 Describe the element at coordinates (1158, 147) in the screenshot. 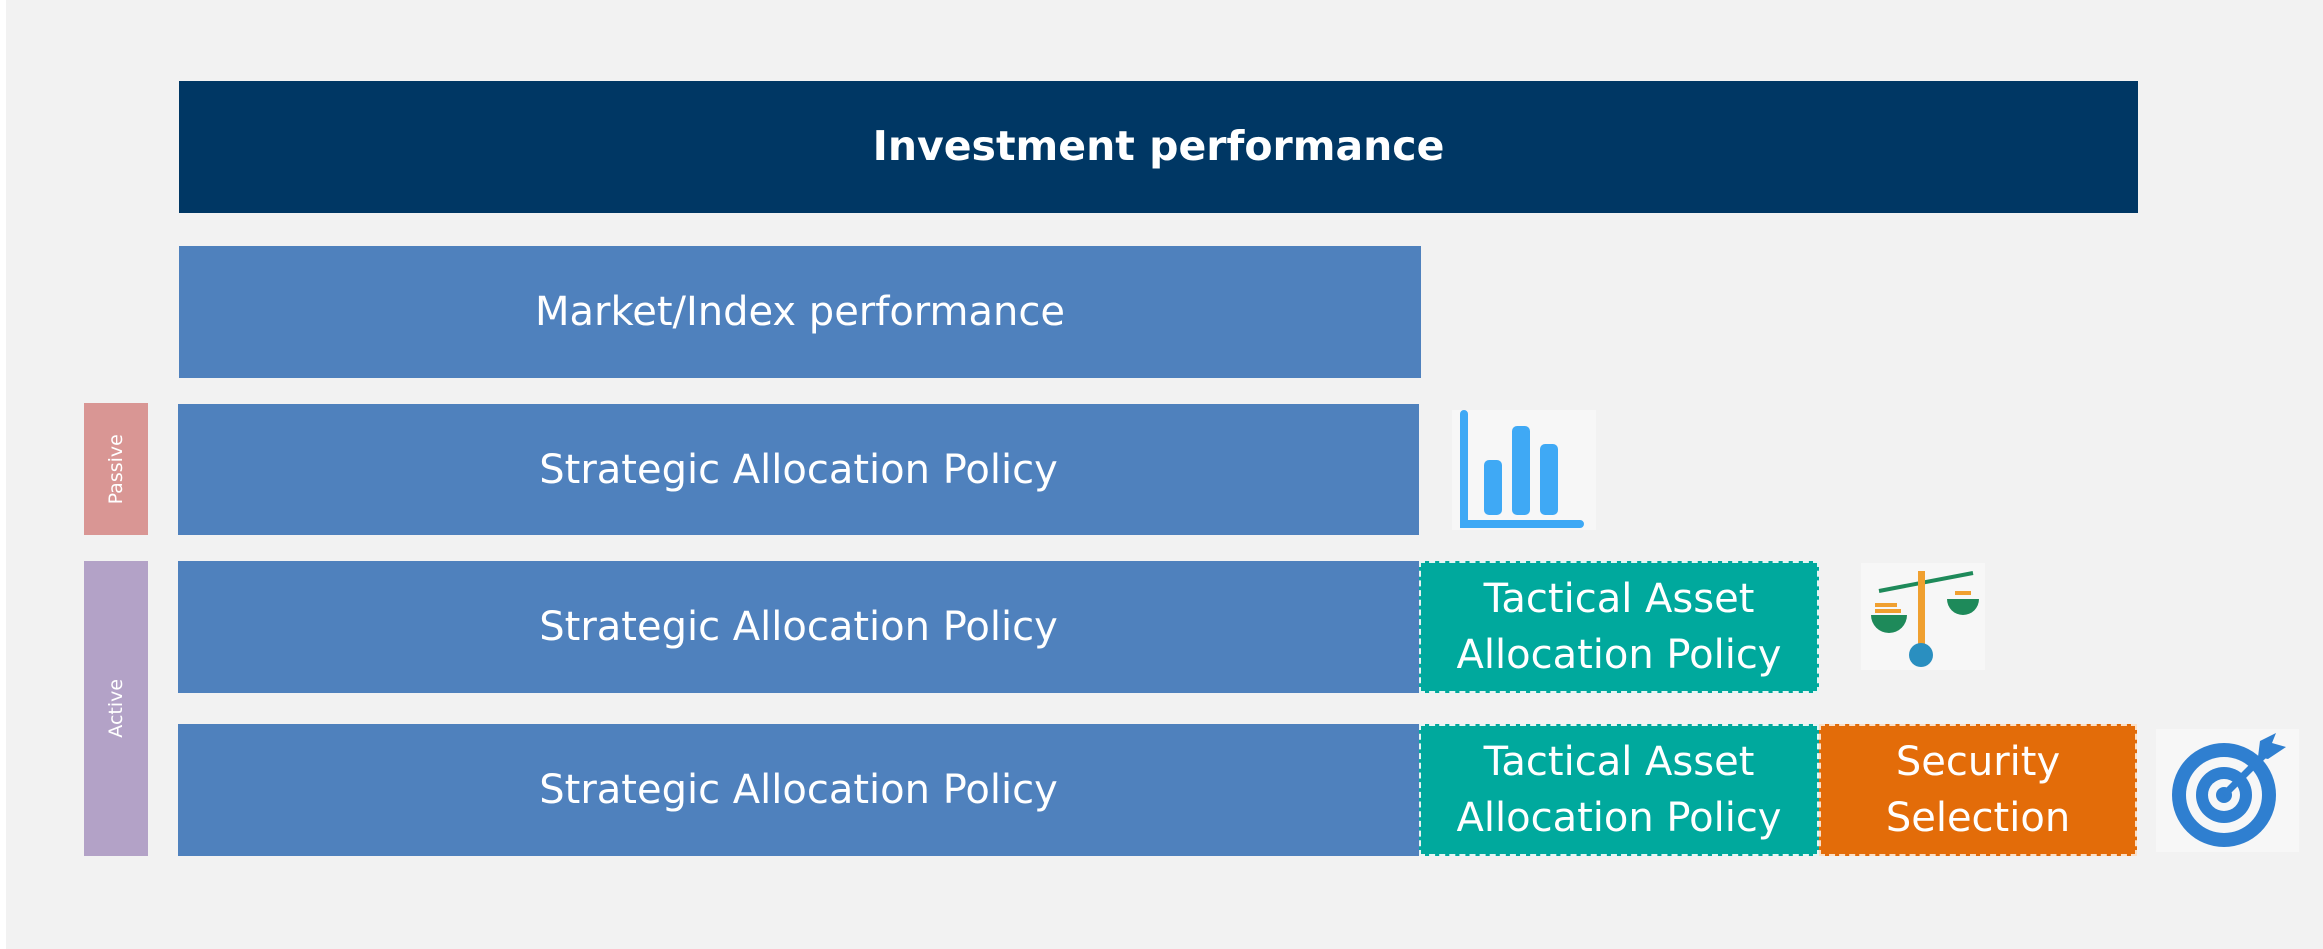

I see `title-bar: Investment performance` at that location.